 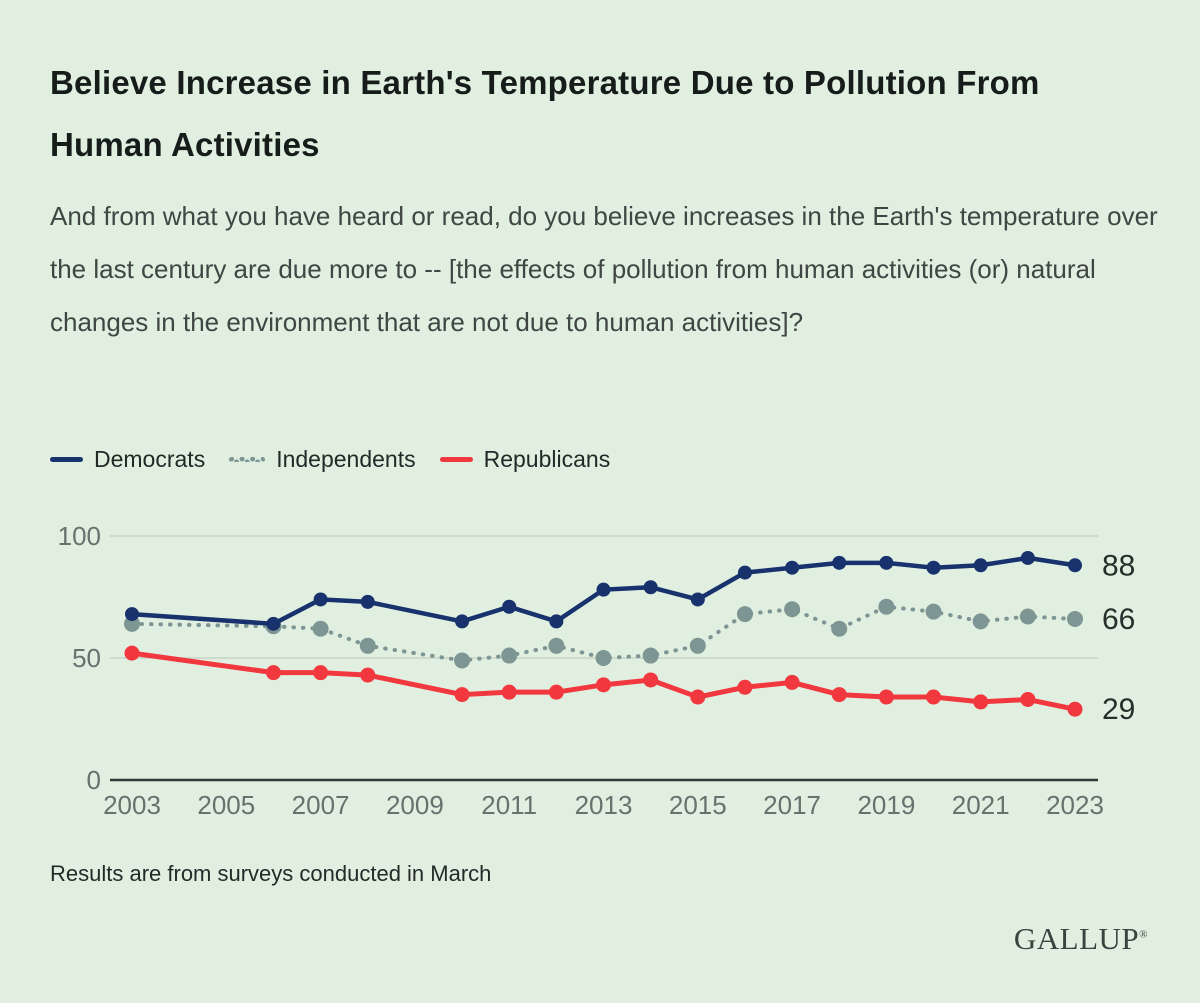 What do you see at coordinates (744, 614) in the screenshot?
I see `independents-point-2016` at bounding box center [744, 614].